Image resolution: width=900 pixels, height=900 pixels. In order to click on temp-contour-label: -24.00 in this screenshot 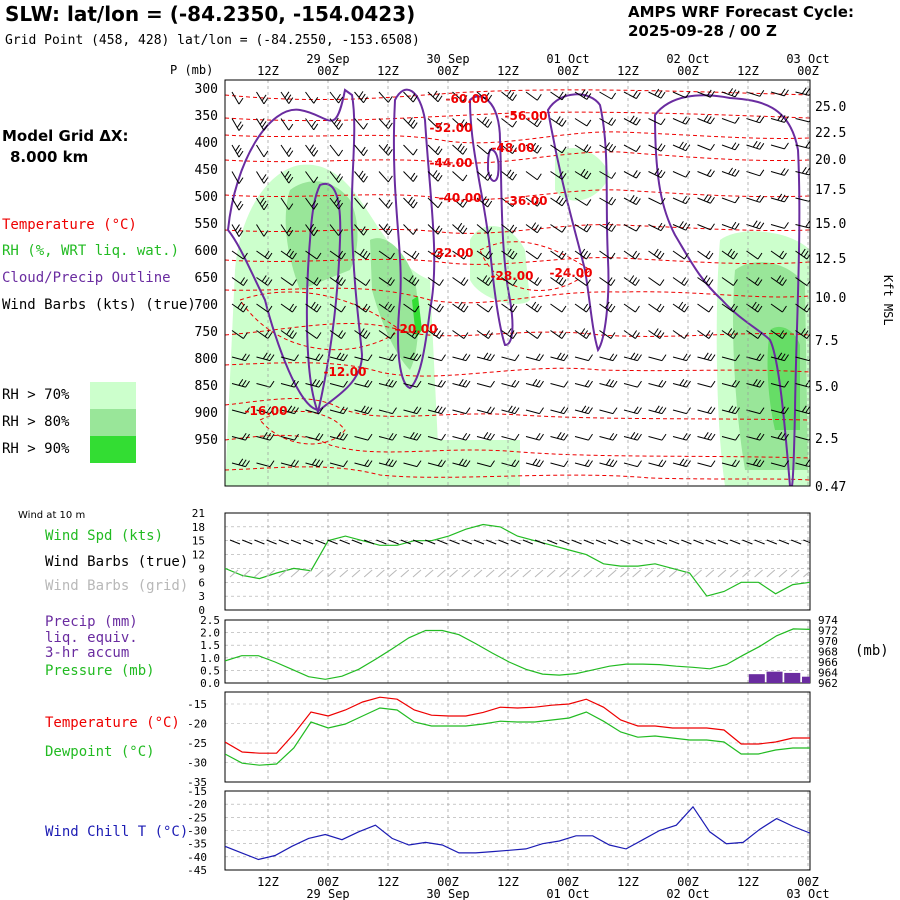, I will do `click(571, 273)`.